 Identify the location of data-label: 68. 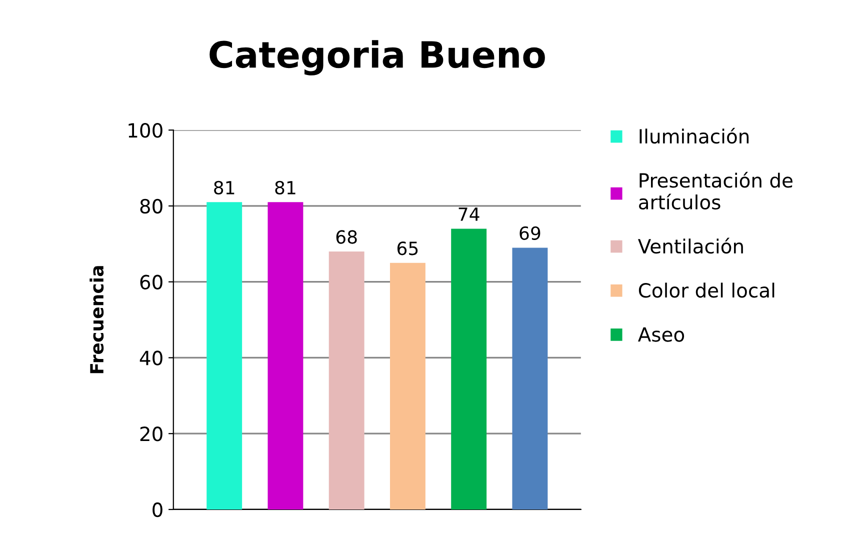
(346, 237).